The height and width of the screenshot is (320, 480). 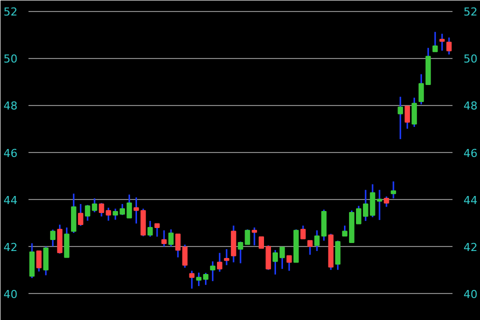 What do you see at coordinates (11, 247) in the screenshot?
I see `y-tick-label: 42` at bounding box center [11, 247].